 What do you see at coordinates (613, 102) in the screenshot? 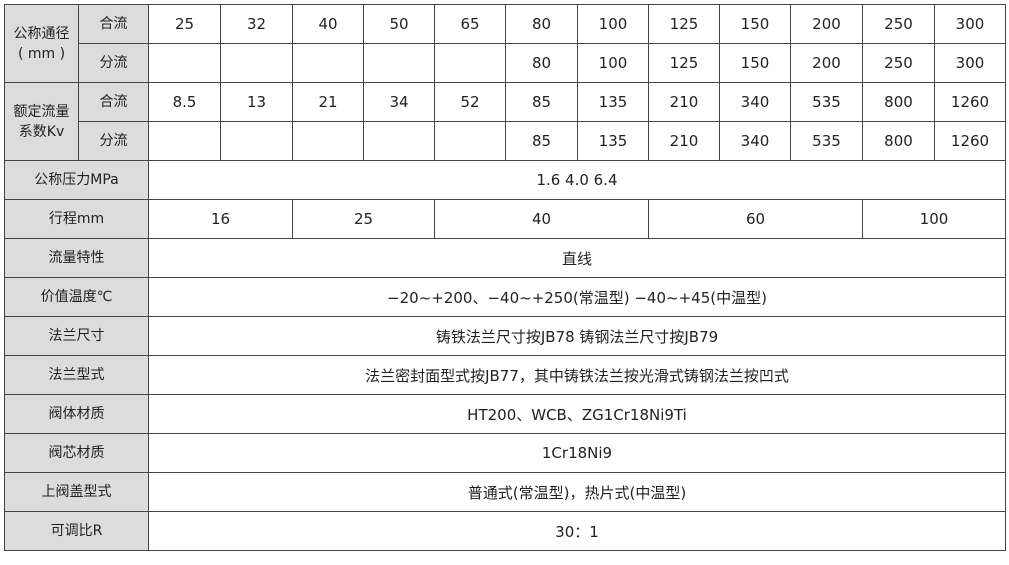
I see `merge-value-cell: 135` at bounding box center [613, 102].